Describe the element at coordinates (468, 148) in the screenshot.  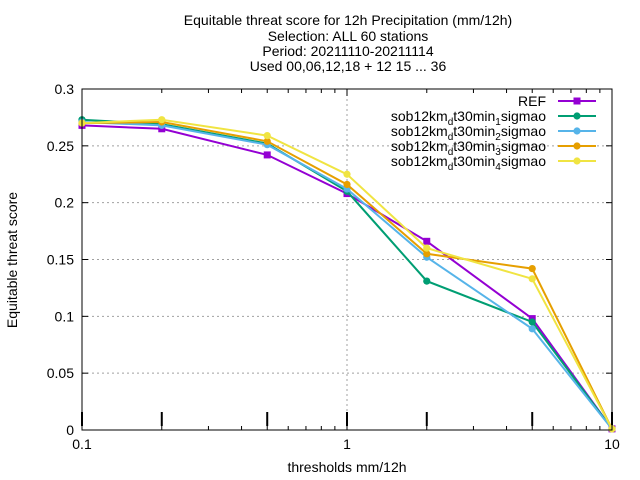
I see `legend-label: sob12kmdt30min3sigmao` at that location.